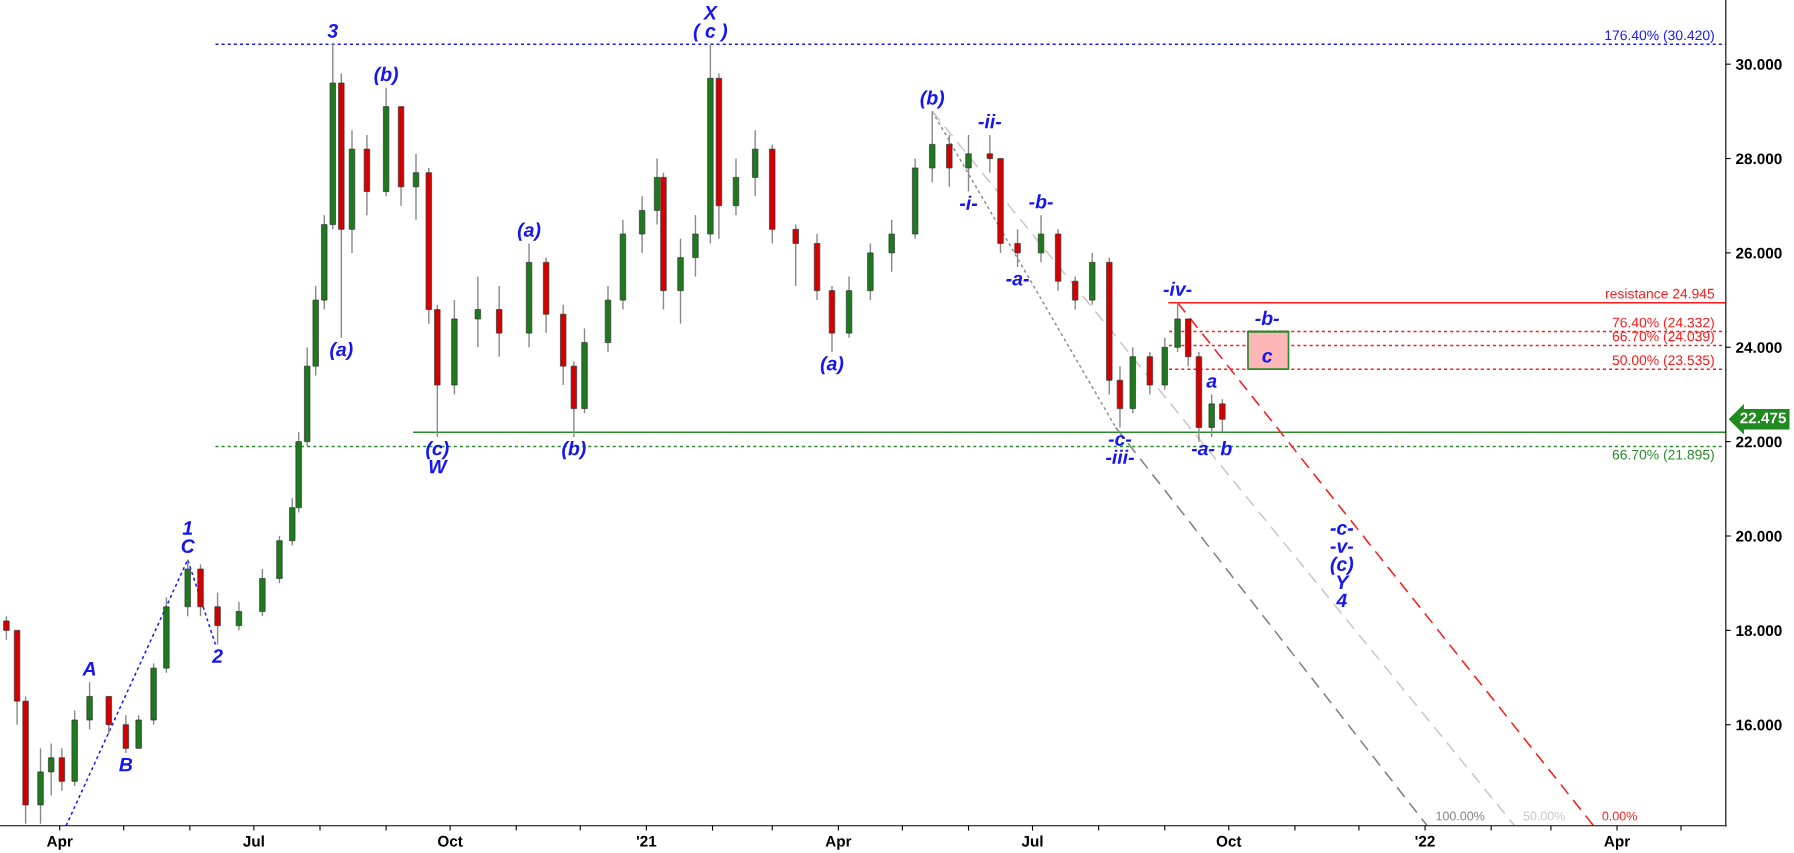  I want to click on annotation: A, so click(89, 669).